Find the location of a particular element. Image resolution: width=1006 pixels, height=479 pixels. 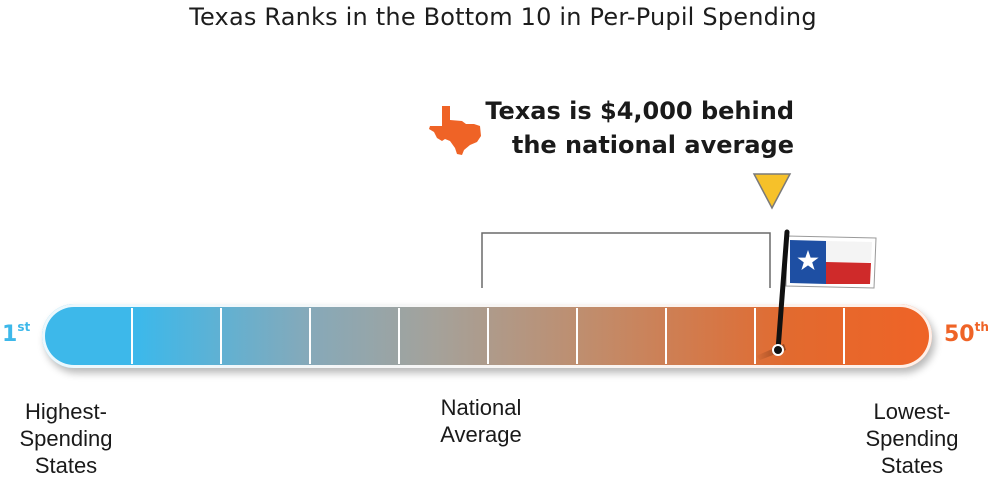

spending-rank-scale is located at coordinates (487, 336).